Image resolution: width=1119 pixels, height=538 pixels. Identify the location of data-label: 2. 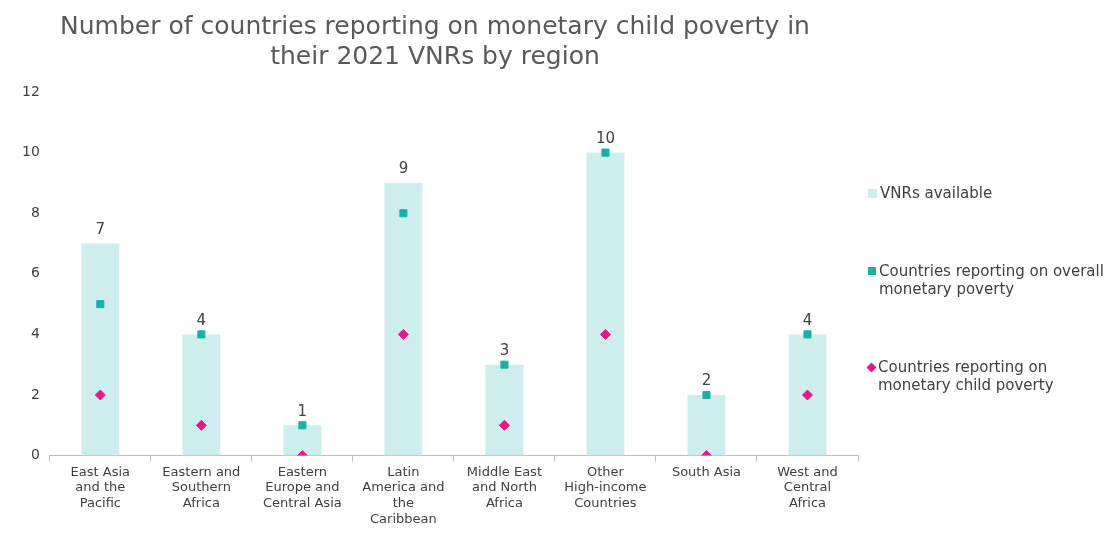
(706, 380).